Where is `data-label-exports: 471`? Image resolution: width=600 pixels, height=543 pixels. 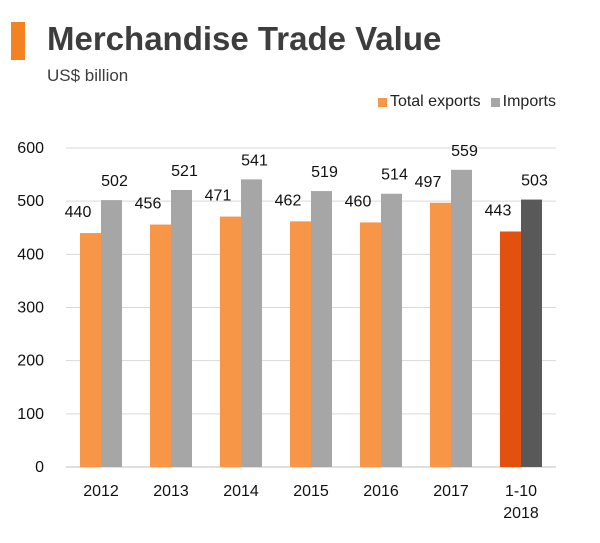 data-label-exports: 471 is located at coordinates (218, 196).